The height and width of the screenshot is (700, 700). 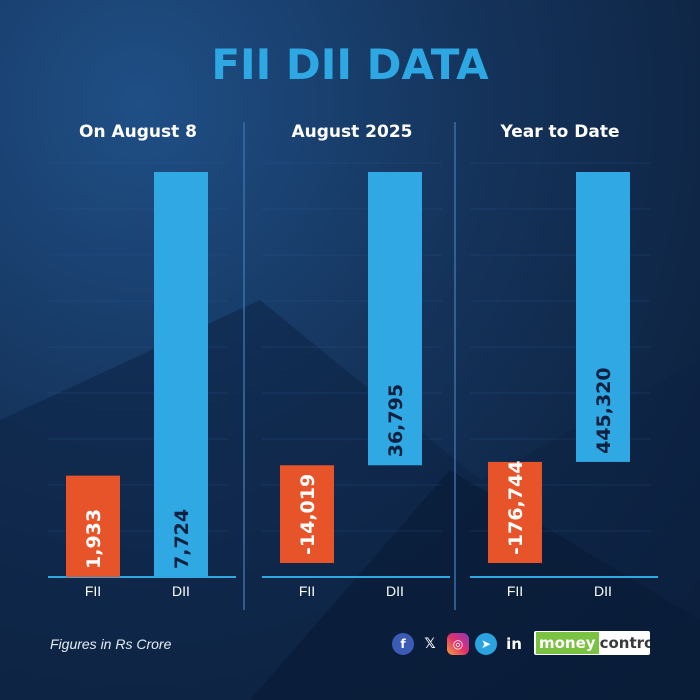 I want to click on panel-title: On August 8, so click(x=138, y=132).